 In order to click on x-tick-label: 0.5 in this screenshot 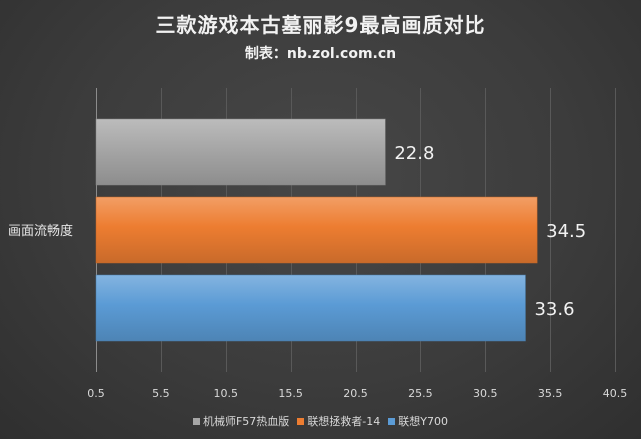, I will do `click(96, 393)`.